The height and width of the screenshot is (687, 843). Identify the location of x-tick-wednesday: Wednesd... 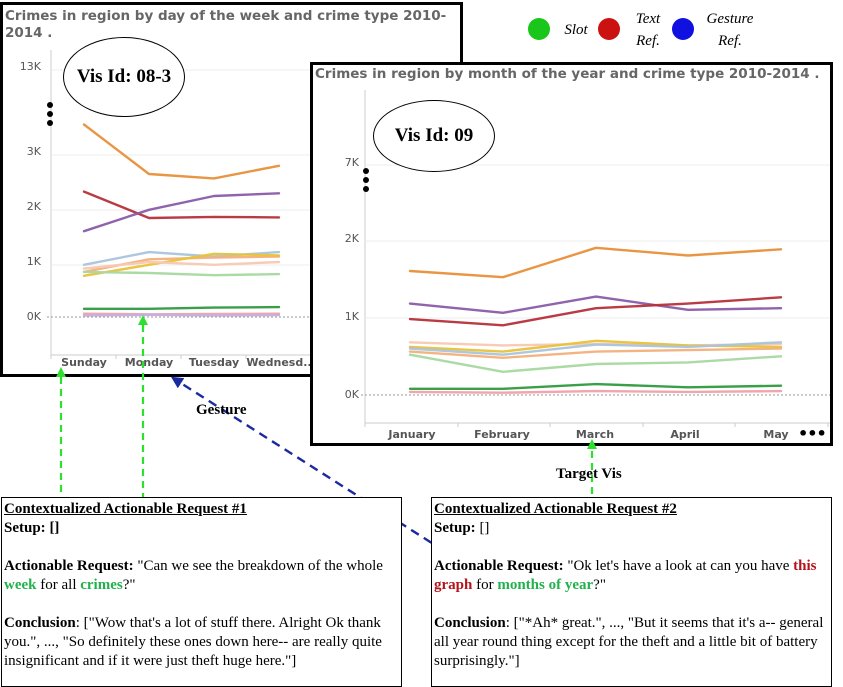
(279, 362).